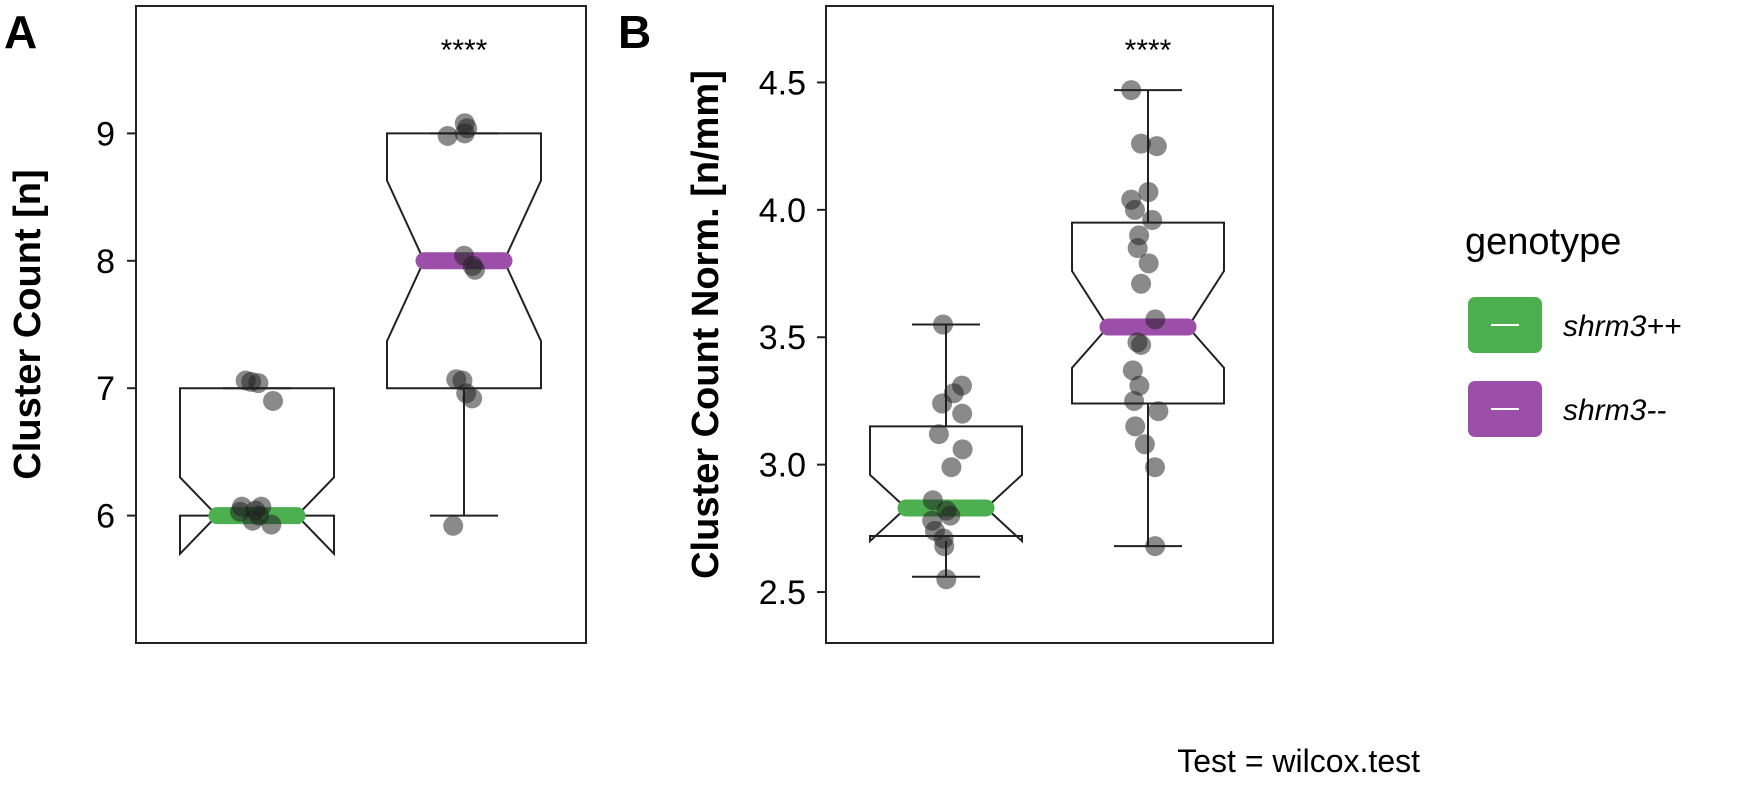 This screenshot has height=787, width=1757. Describe the element at coordinates (782, 466) in the screenshot. I see `y-tick-label: 3.0` at that location.